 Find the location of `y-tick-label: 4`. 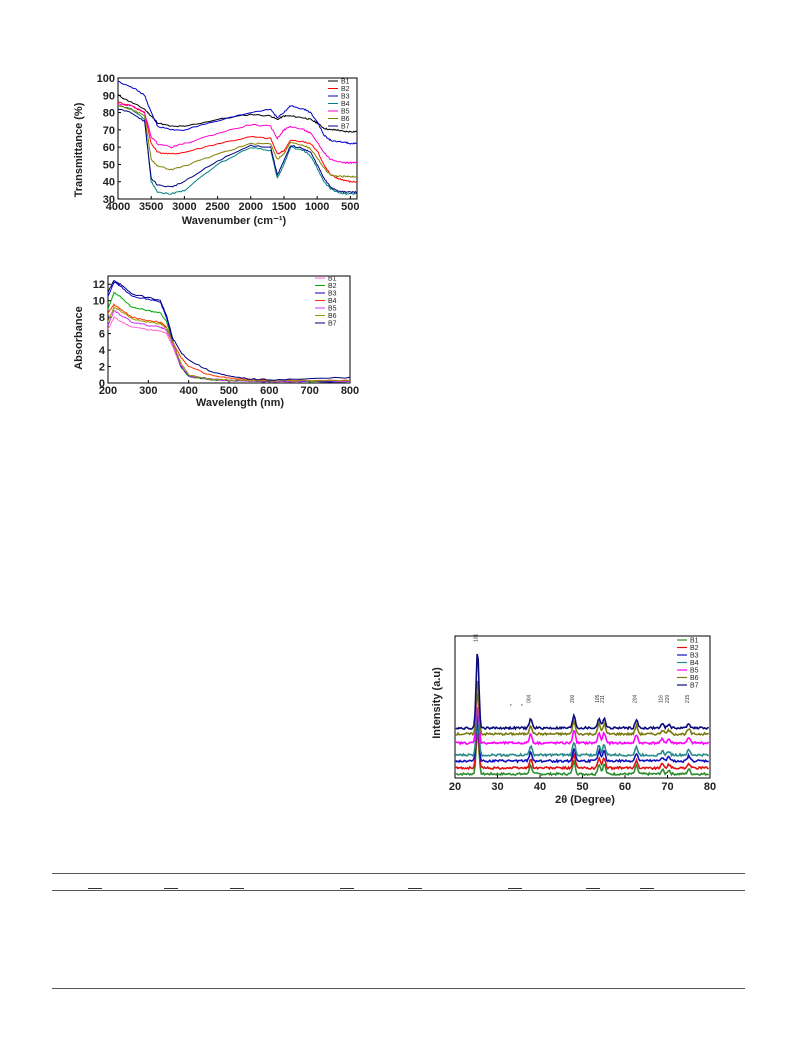

y-tick-label: 4 is located at coordinates (102, 351).